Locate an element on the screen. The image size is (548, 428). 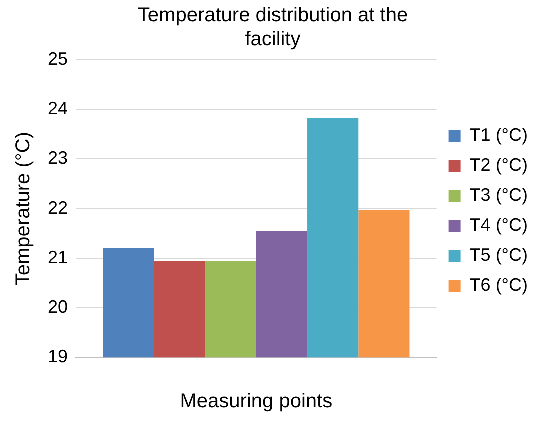
y-tick-label: 21 is located at coordinates (58, 257).